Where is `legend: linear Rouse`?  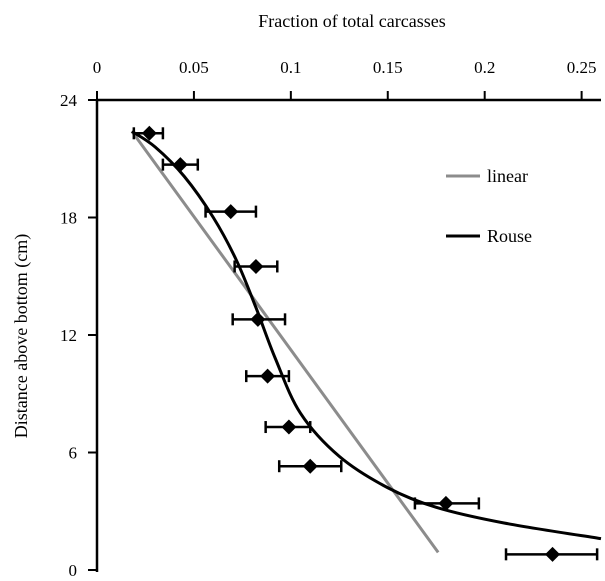
legend: linear Rouse is located at coordinates (489, 206).